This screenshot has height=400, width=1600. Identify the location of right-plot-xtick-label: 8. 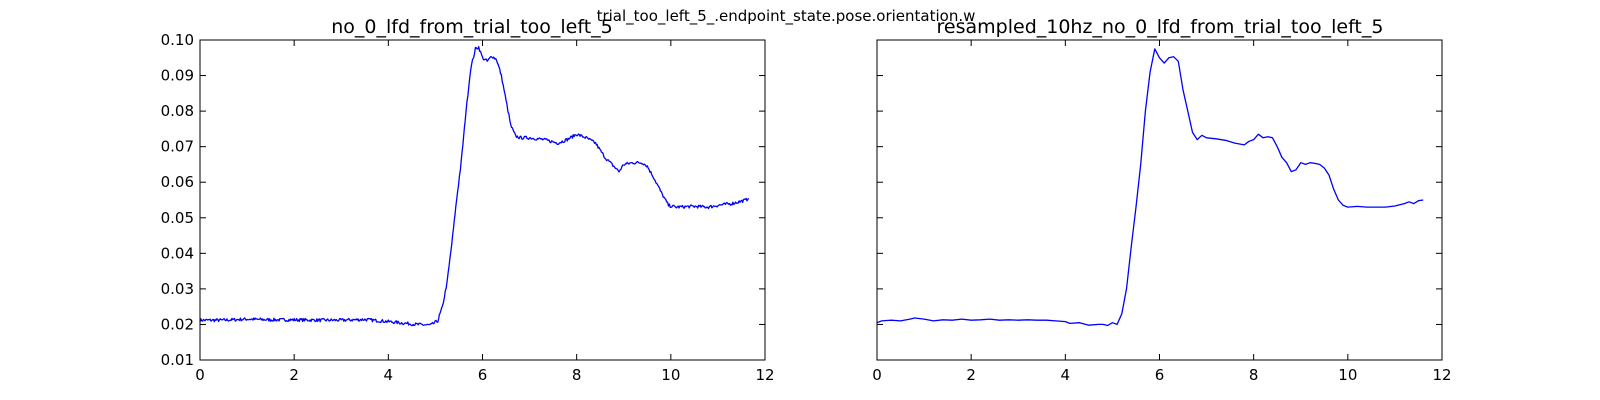
(1254, 375).